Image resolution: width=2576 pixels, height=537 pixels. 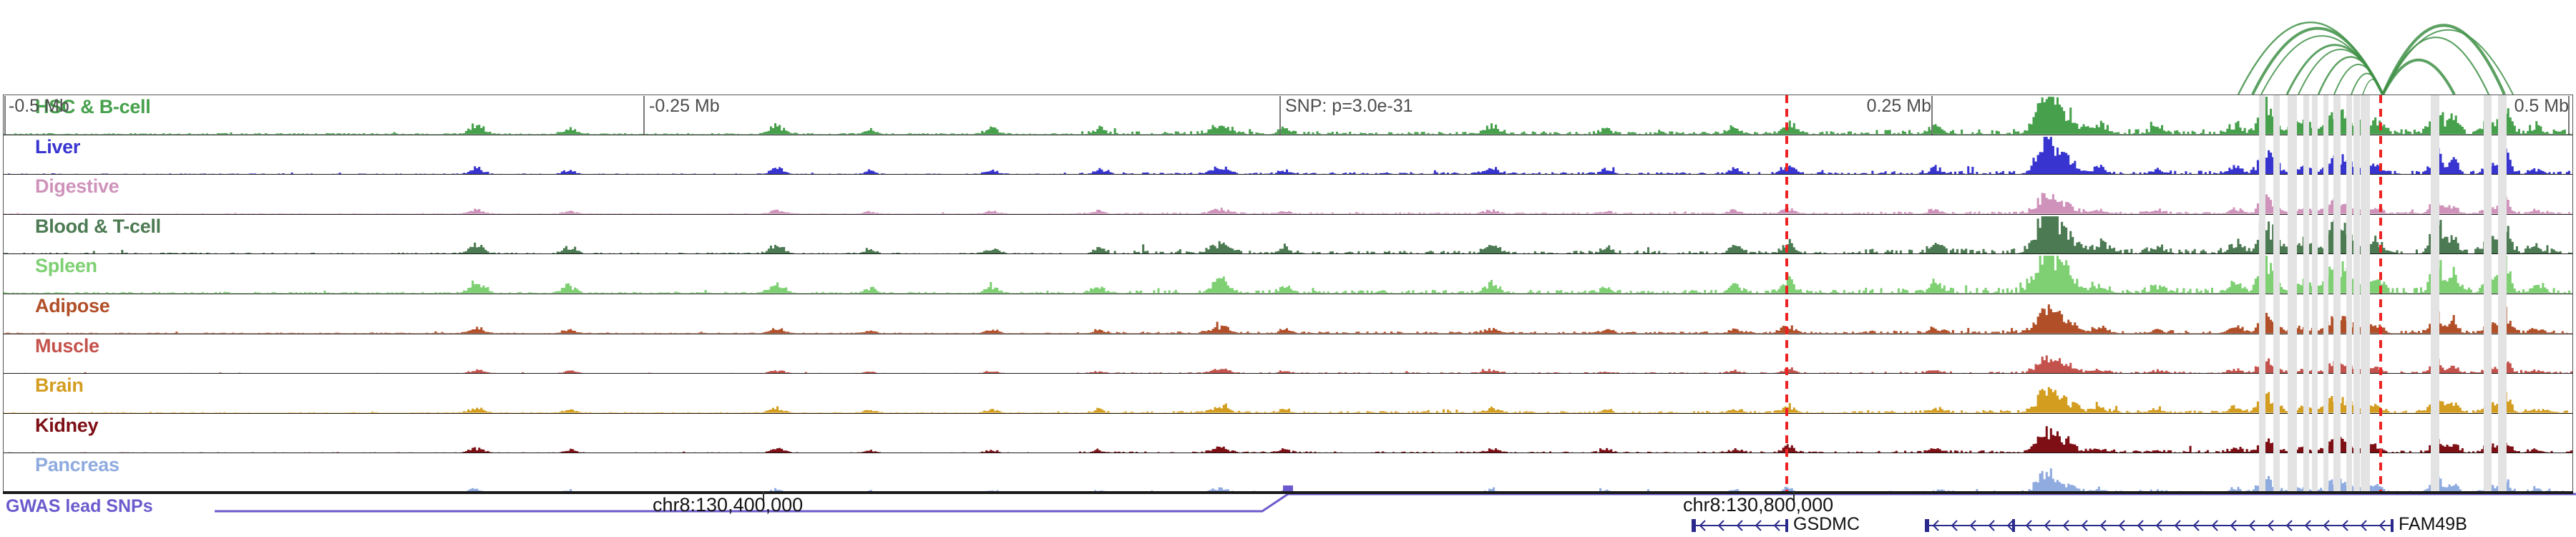 I want to click on axis-coordinate-label: chr8:130,400,000, so click(x=728, y=505).